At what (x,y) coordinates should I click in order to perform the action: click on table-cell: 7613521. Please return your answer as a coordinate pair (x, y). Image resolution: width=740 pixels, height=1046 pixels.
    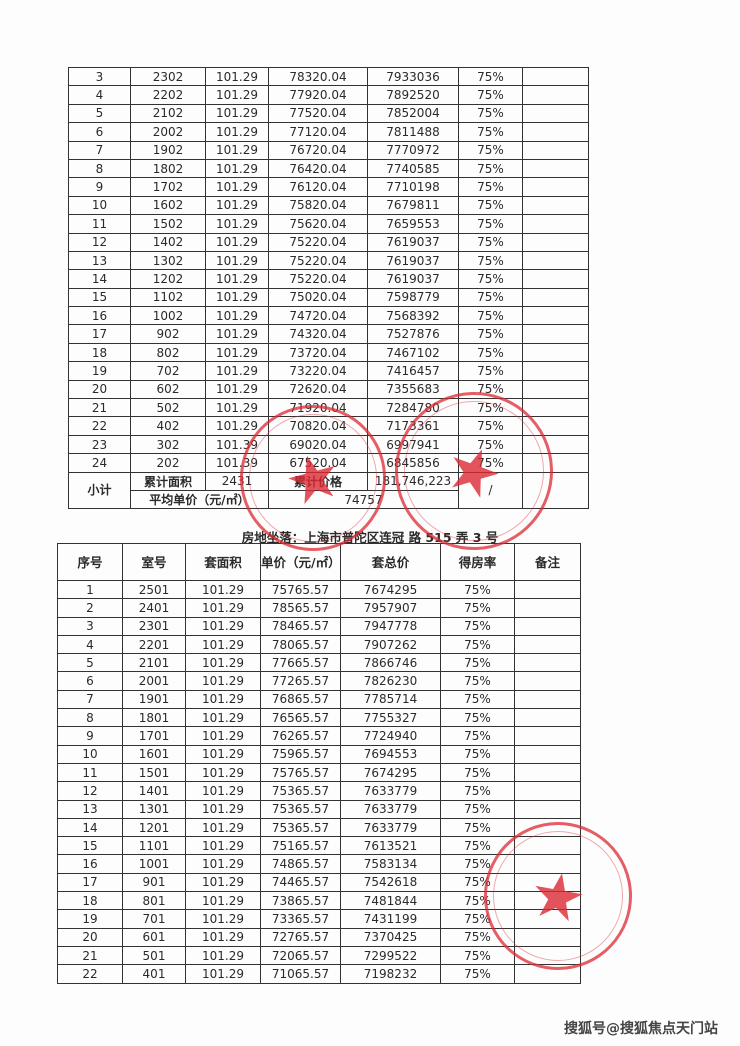
    Looking at the image, I should click on (390, 846).